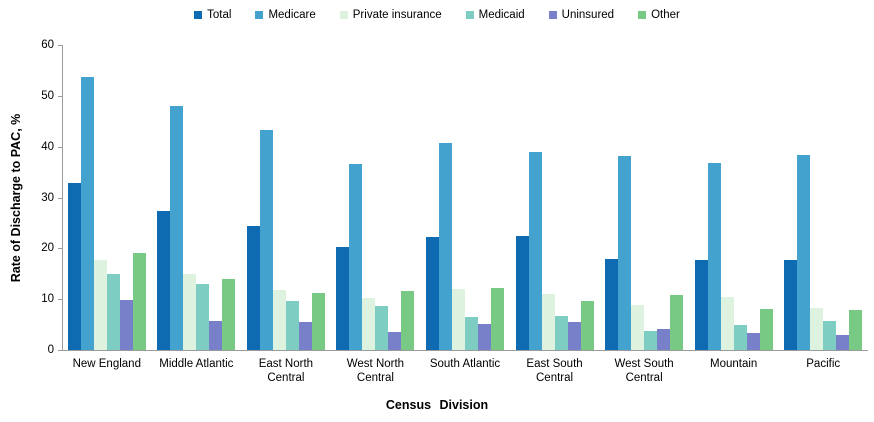 This screenshot has height=422, width=874. Describe the element at coordinates (665, 15) in the screenshot. I see `legend-label: Other` at that location.